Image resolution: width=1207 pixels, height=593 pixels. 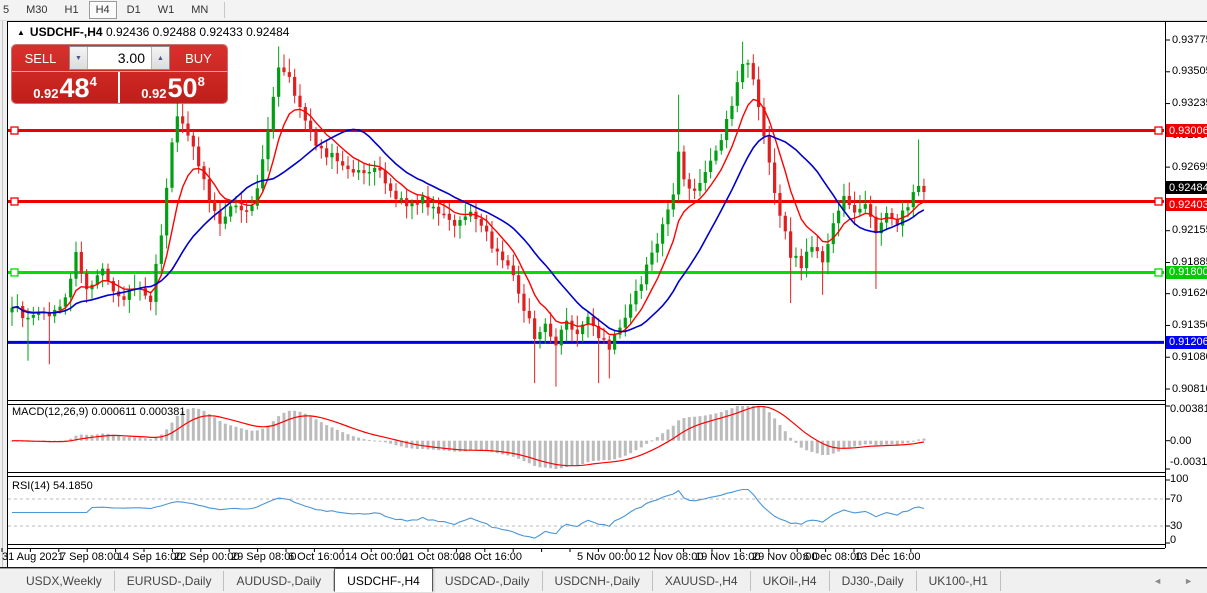 I want to click on date-axis-label: 29 Nov 00:00, so click(x=785, y=557).